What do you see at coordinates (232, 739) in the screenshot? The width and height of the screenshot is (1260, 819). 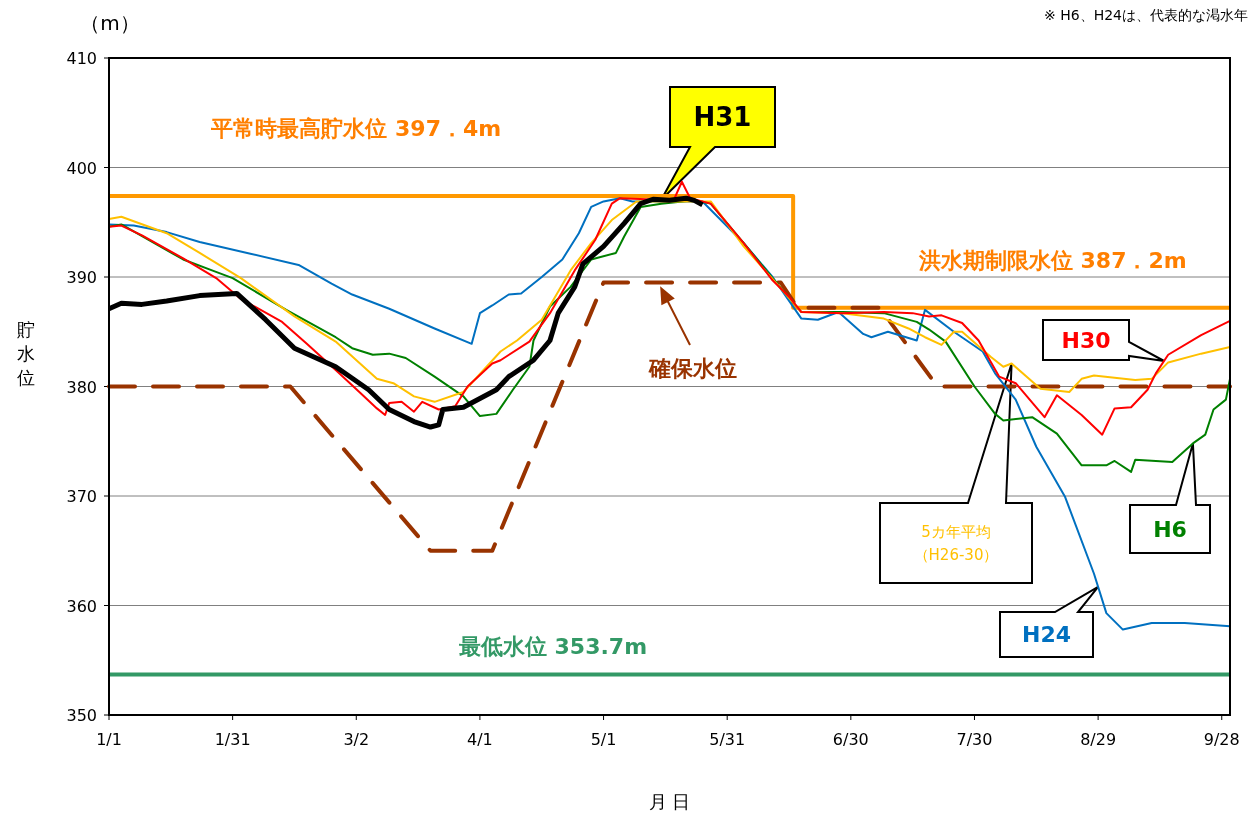 I see `x-tick-label: 1/31` at bounding box center [232, 739].